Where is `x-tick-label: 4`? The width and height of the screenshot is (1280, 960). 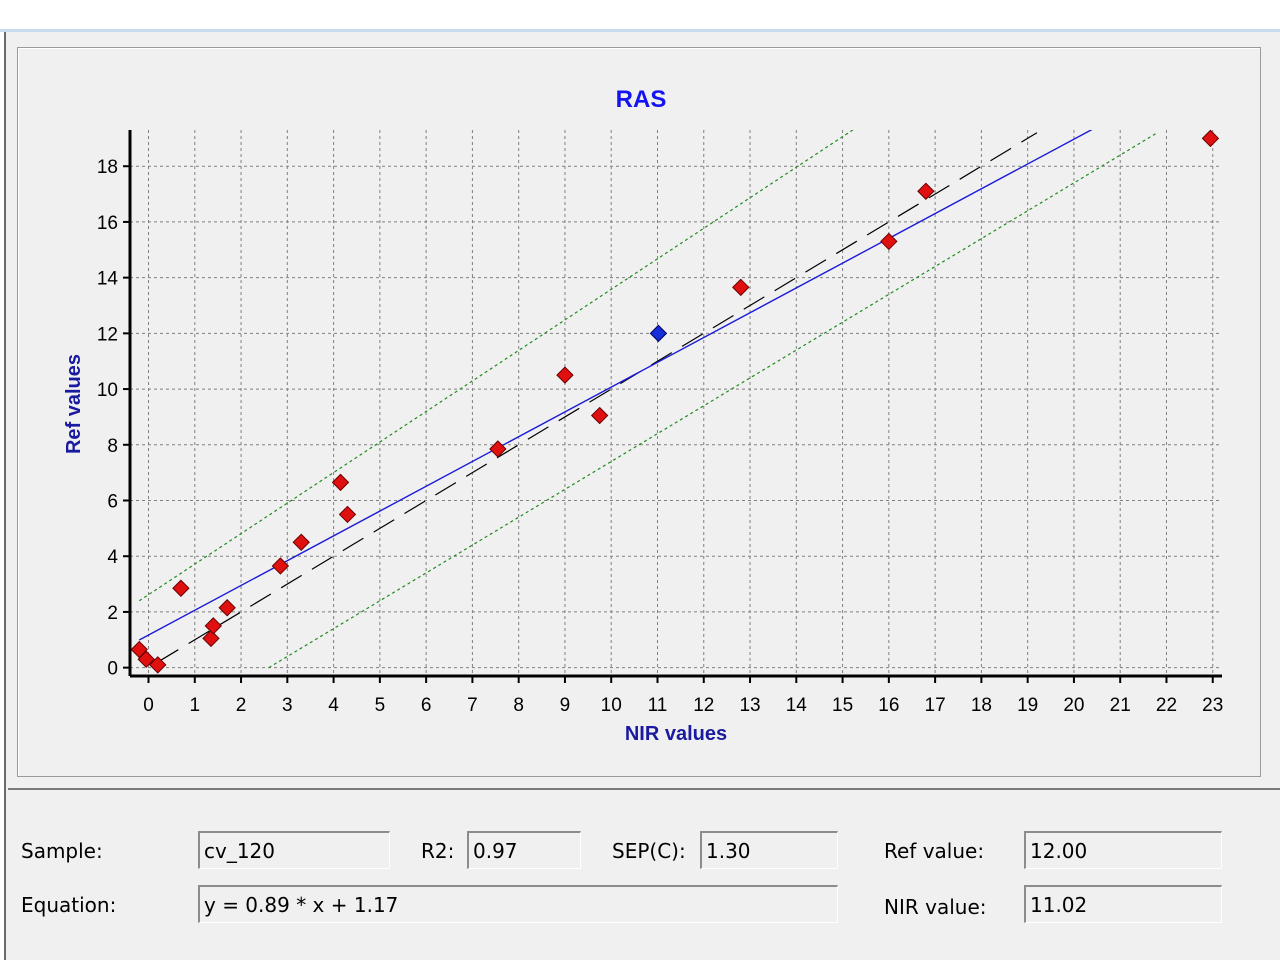
x-tick-label: 4 is located at coordinates (333, 705).